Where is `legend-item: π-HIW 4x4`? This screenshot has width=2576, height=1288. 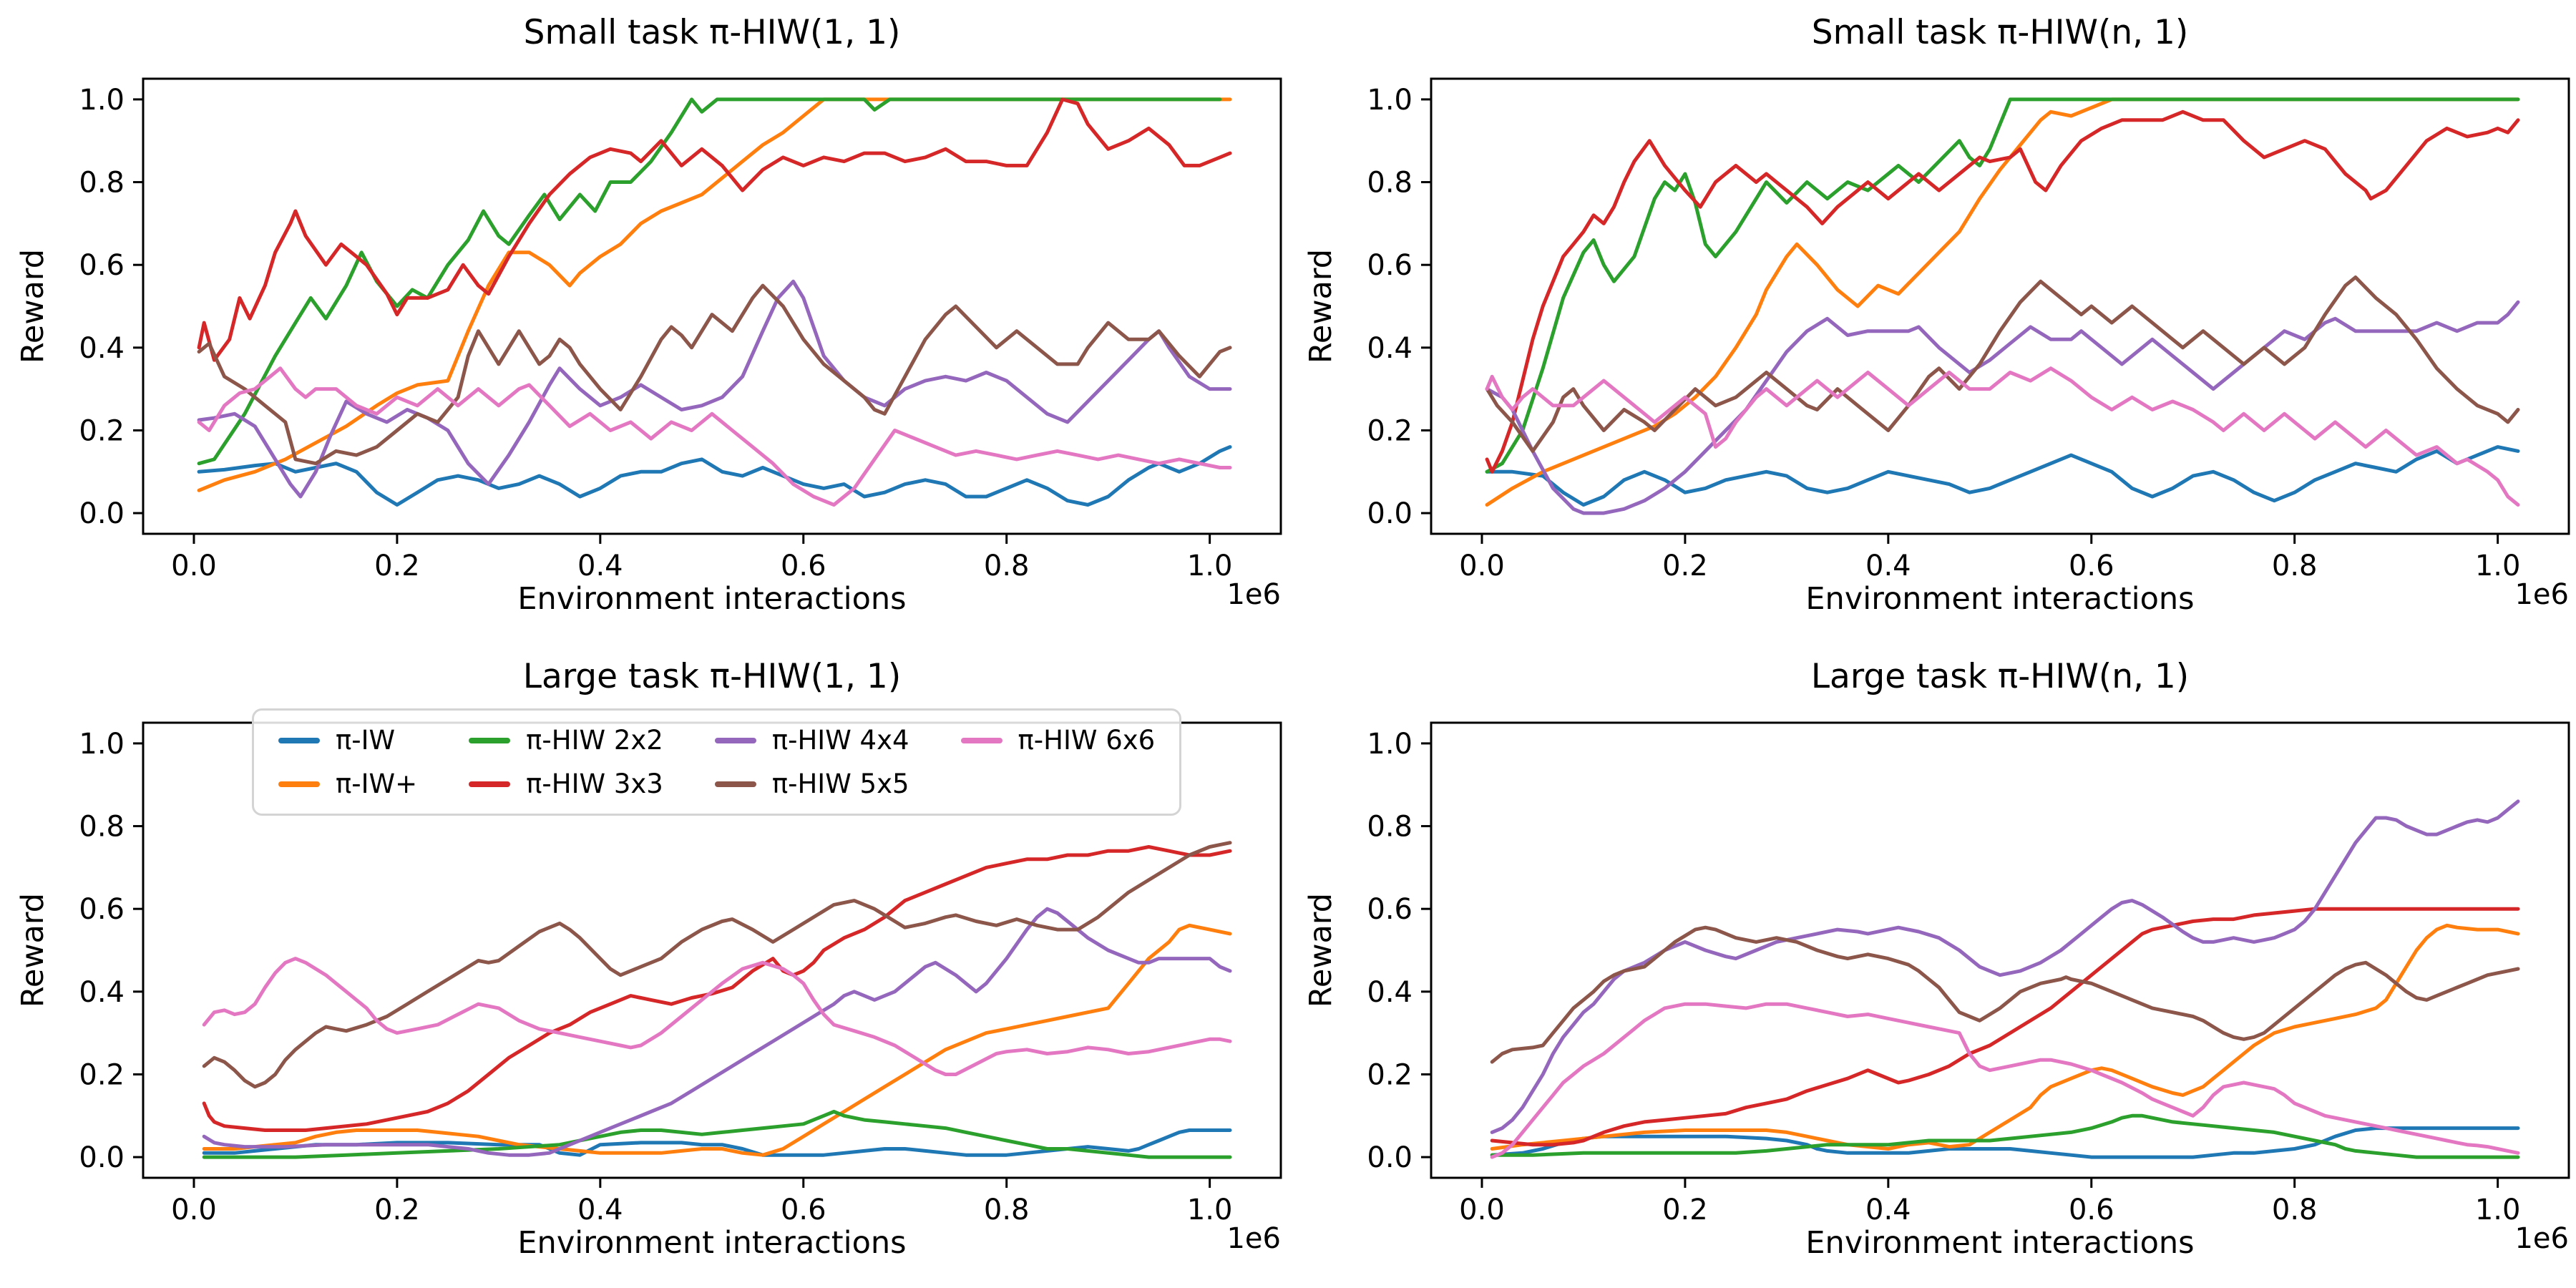
legend-item: π-HIW 4x4 is located at coordinates (811, 740).